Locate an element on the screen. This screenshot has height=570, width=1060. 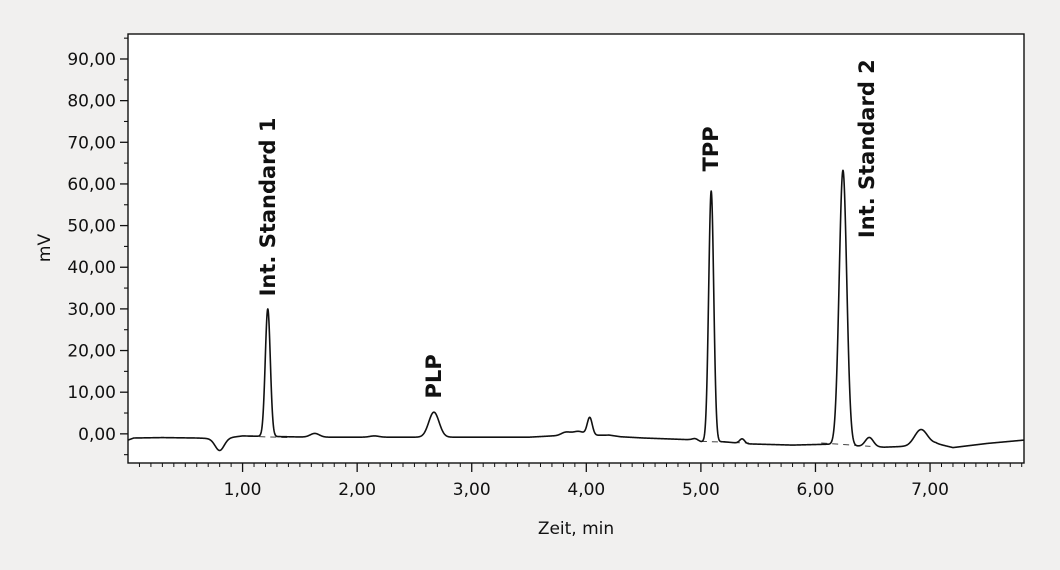
x-tick-label: 6,00 is located at coordinates (816, 490).